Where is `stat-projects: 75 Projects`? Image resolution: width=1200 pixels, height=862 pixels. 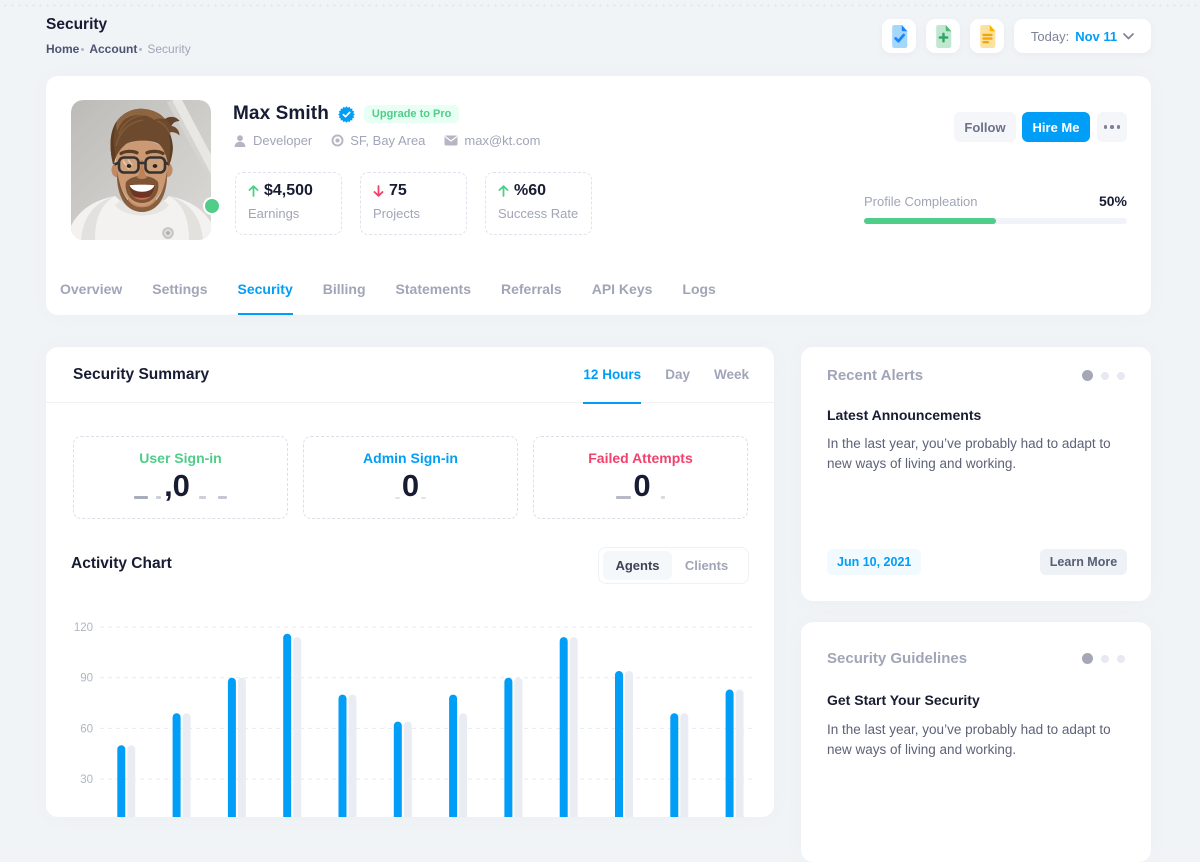 stat-projects: 75 Projects is located at coordinates (413, 203).